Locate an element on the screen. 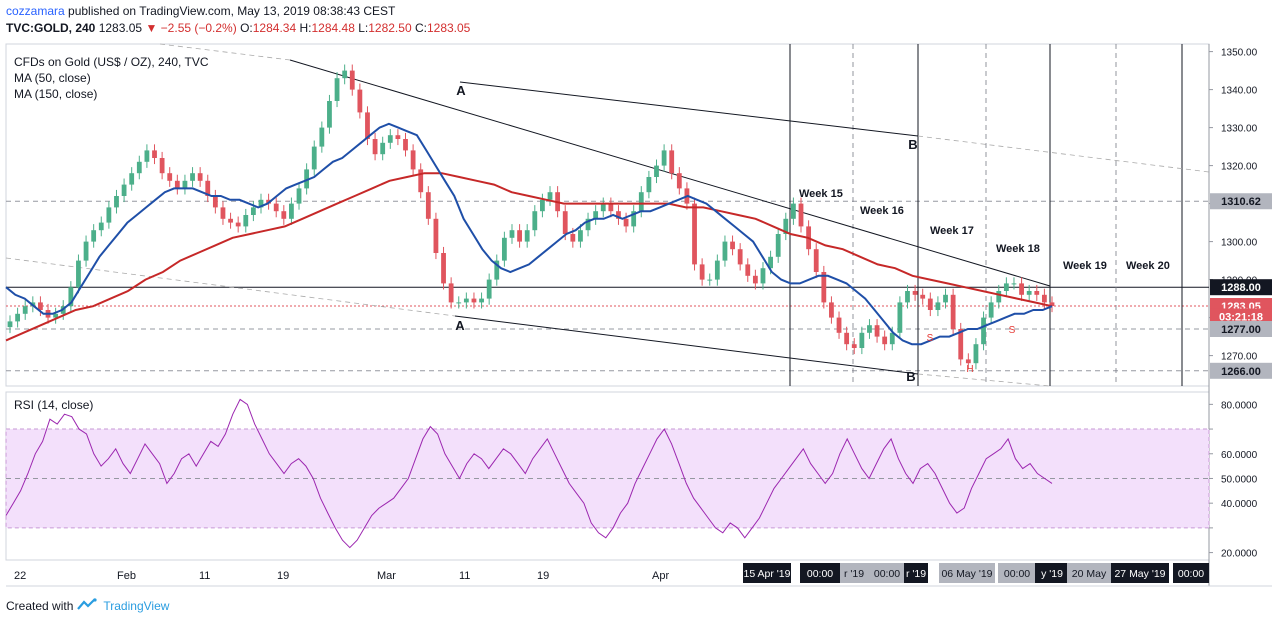  legend-ma50: MA (50, close) is located at coordinates (52, 78).